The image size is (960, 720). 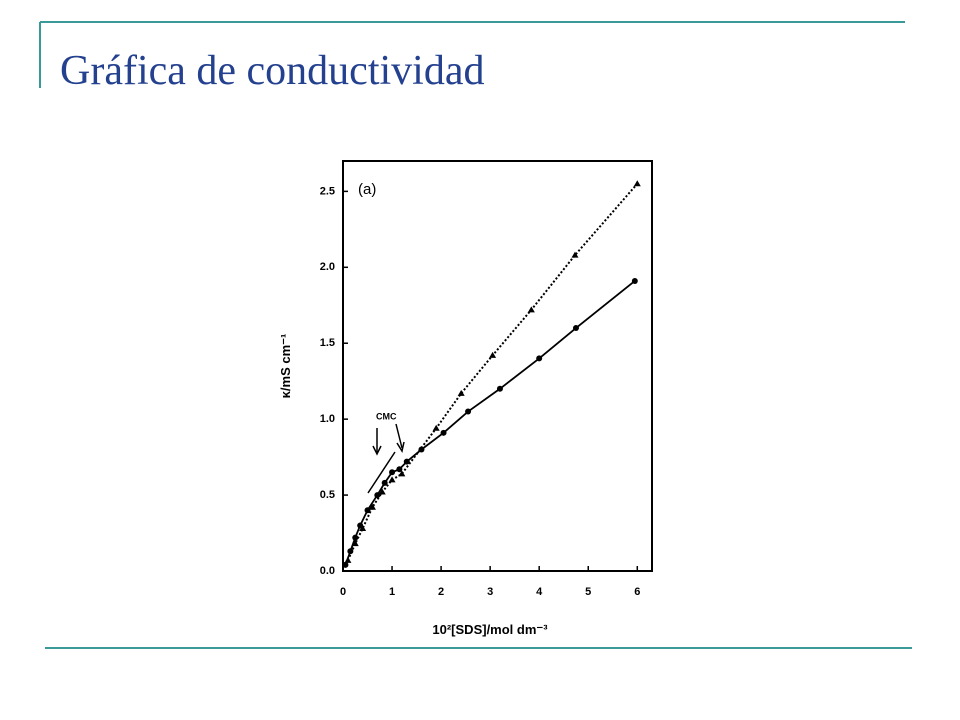 I want to click on x-tick-label: 2, so click(x=441, y=592).